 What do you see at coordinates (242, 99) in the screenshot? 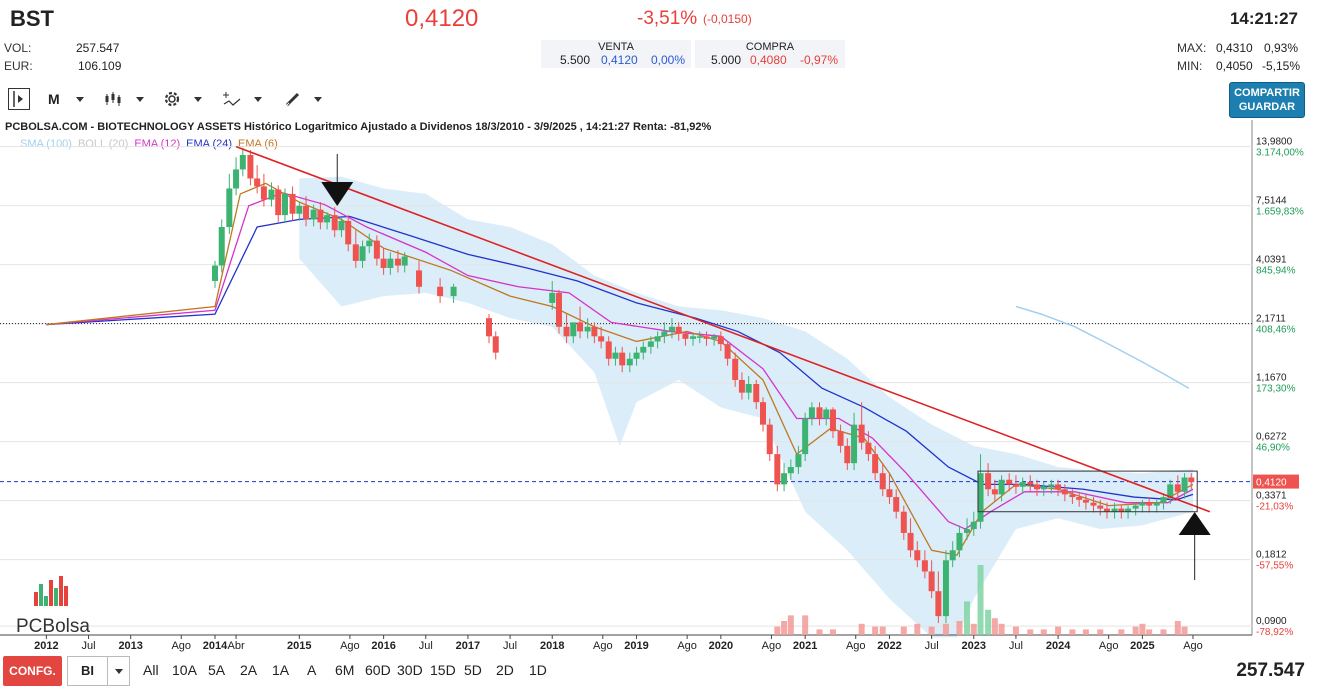
I see `indicators-selector` at bounding box center [242, 99].